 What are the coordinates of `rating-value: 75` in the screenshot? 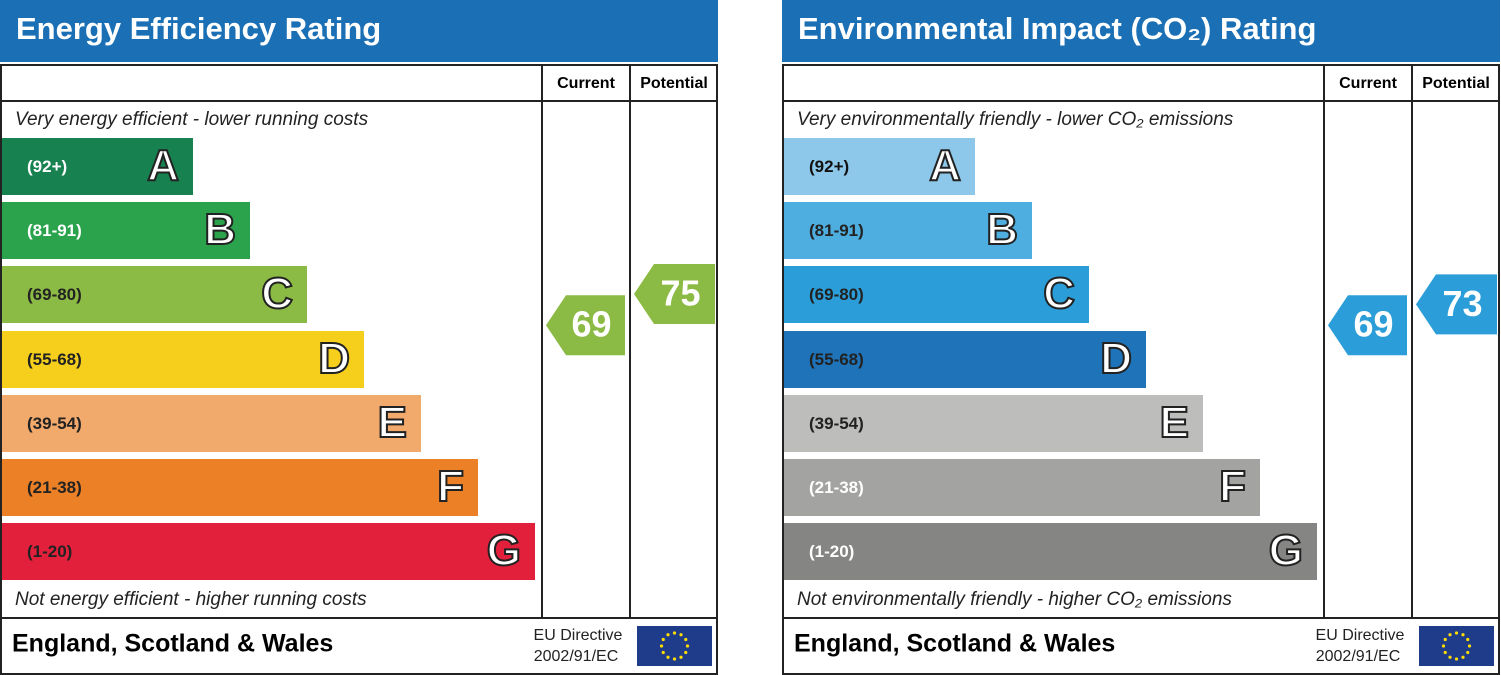 It's located at (680, 293).